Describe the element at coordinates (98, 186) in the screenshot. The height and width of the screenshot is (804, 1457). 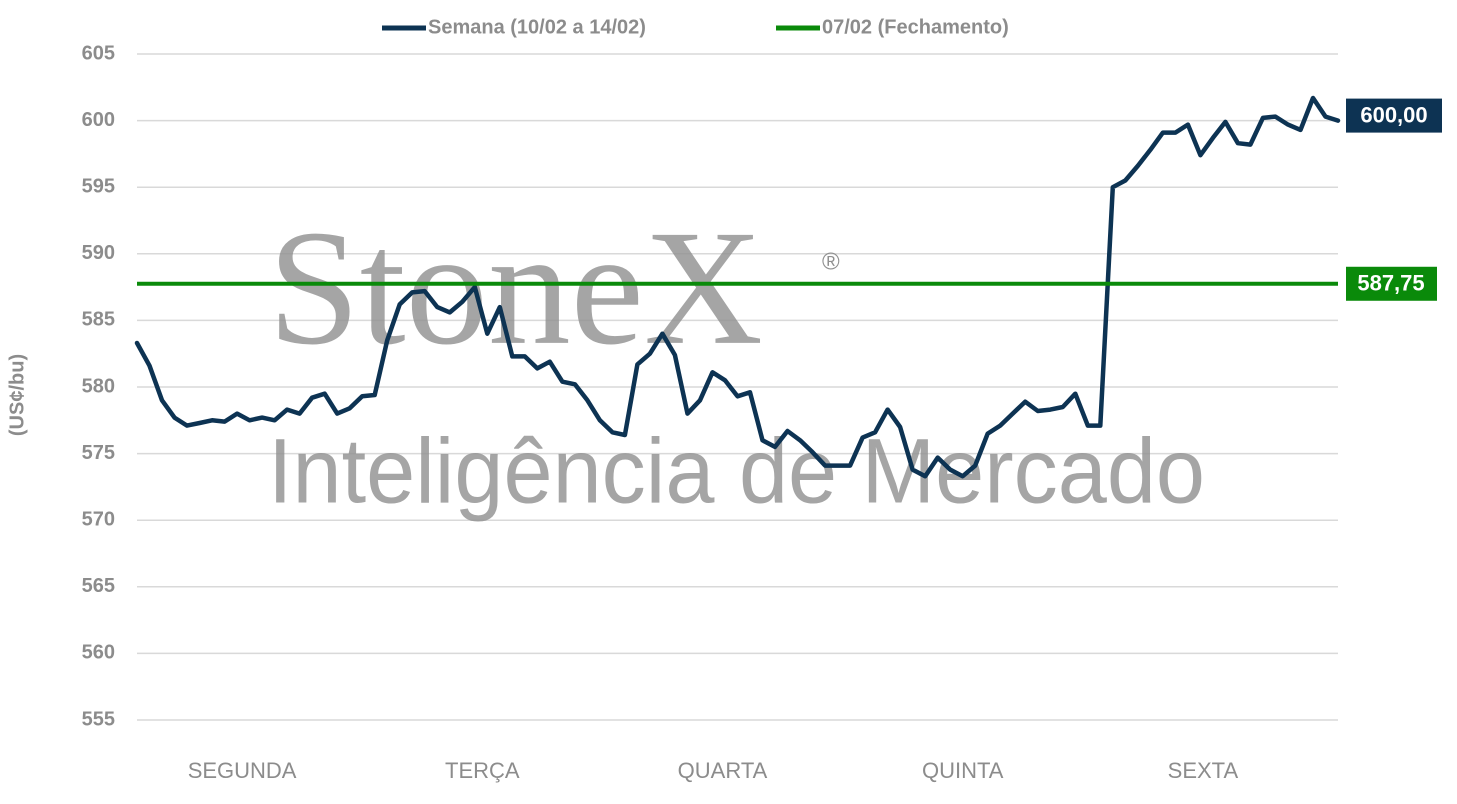
I see `y-tick-label: 595` at that location.